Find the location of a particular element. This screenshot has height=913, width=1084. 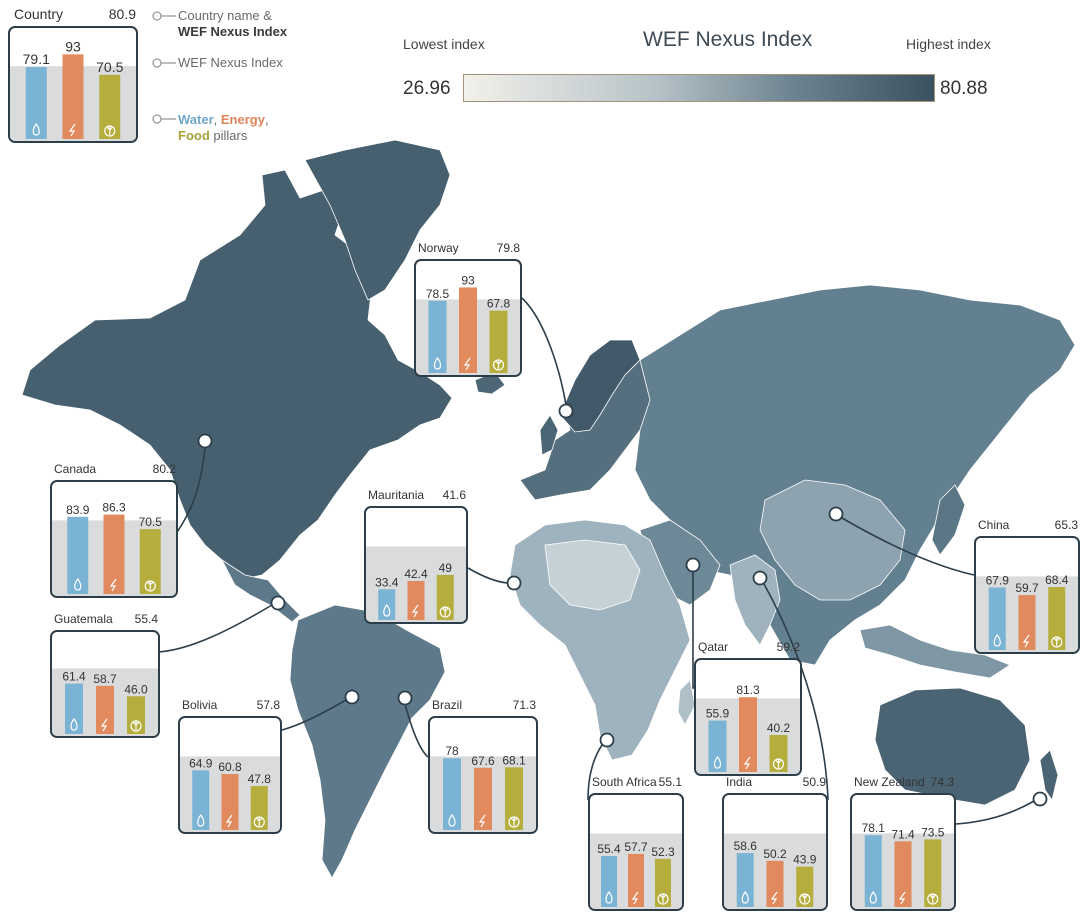

marker-china is located at coordinates (836, 514).